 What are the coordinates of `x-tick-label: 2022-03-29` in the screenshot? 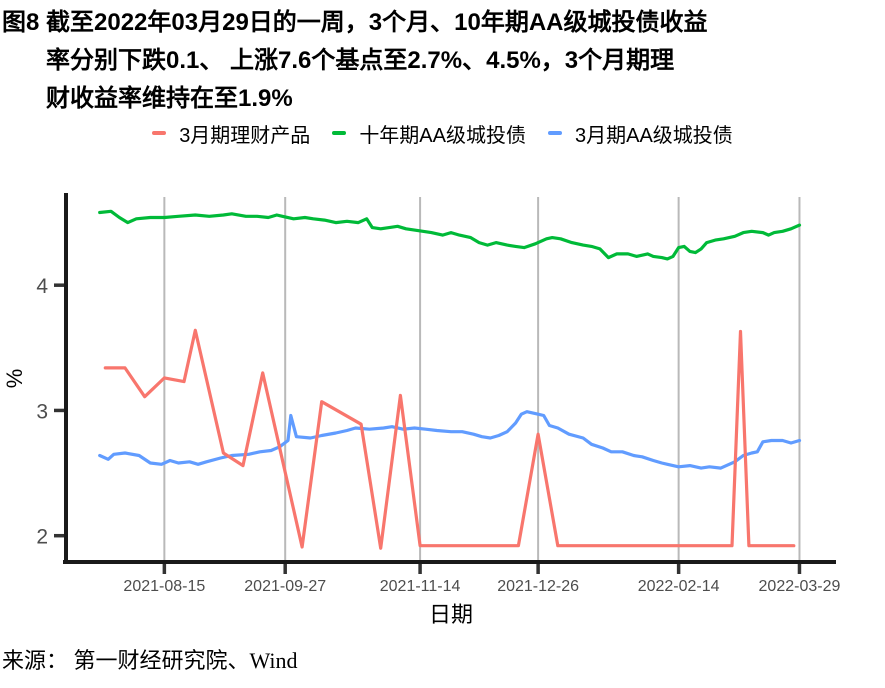 It's located at (800, 586).